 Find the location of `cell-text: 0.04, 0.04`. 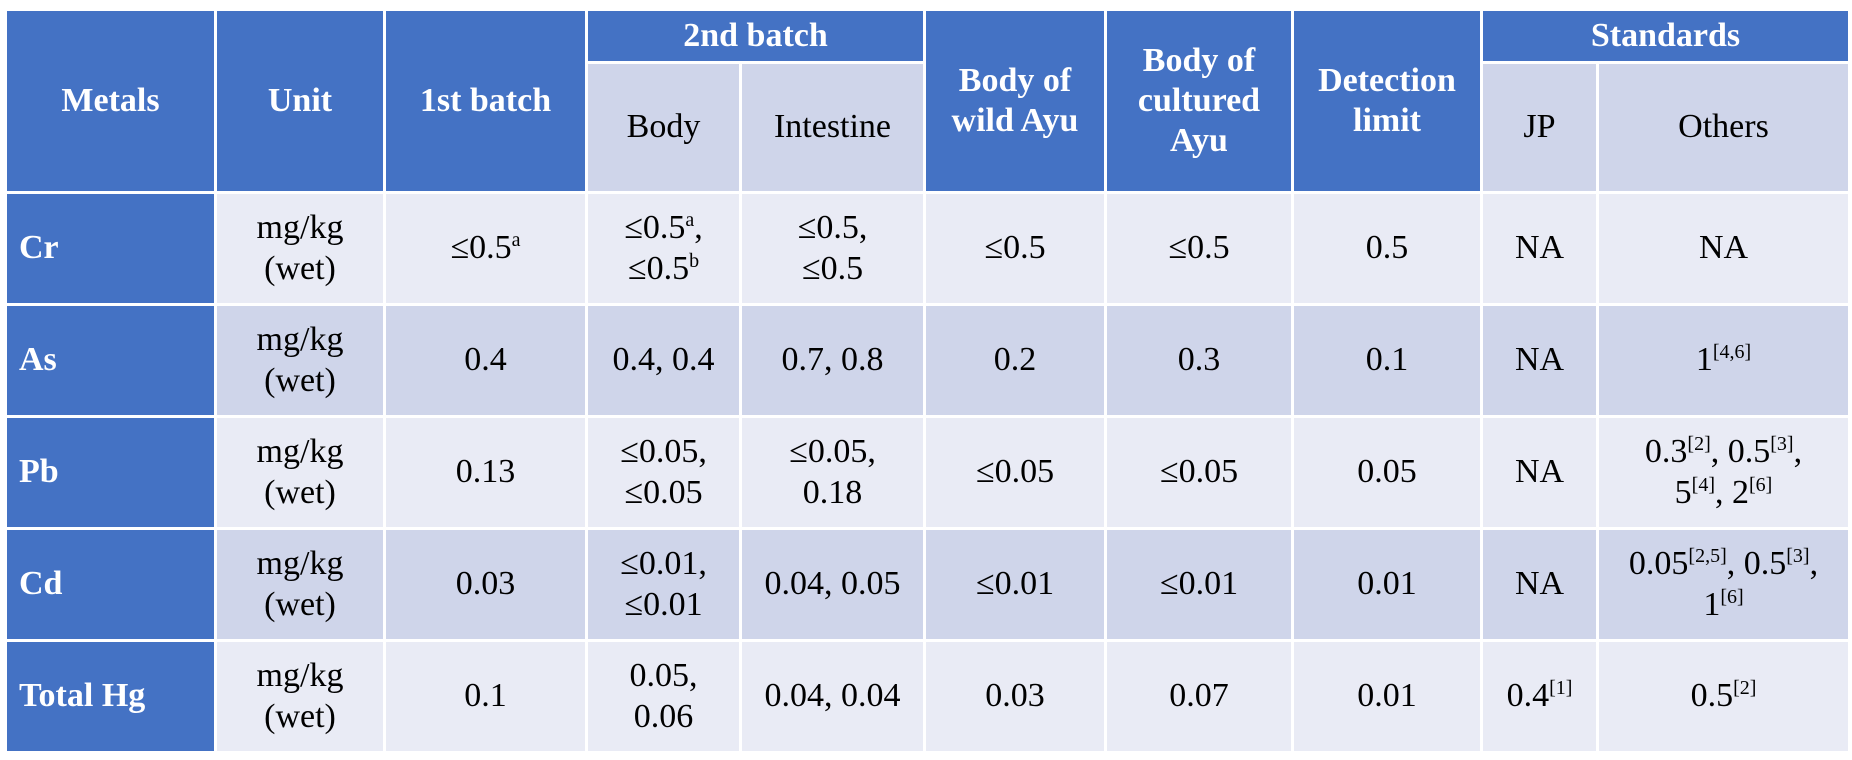

cell-text: 0.04, 0.04 is located at coordinates (832, 696).